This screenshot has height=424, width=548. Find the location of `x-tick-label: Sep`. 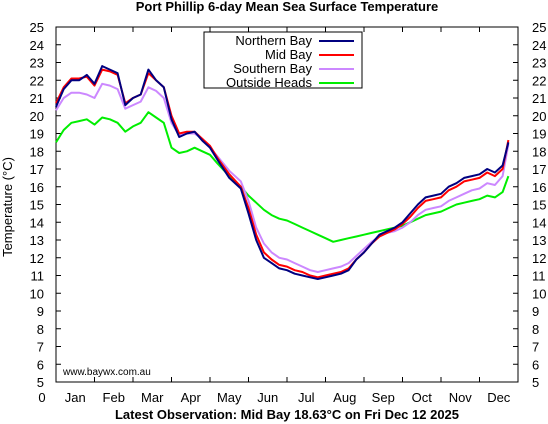

x-tick-label: Sep is located at coordinates (383, 397).